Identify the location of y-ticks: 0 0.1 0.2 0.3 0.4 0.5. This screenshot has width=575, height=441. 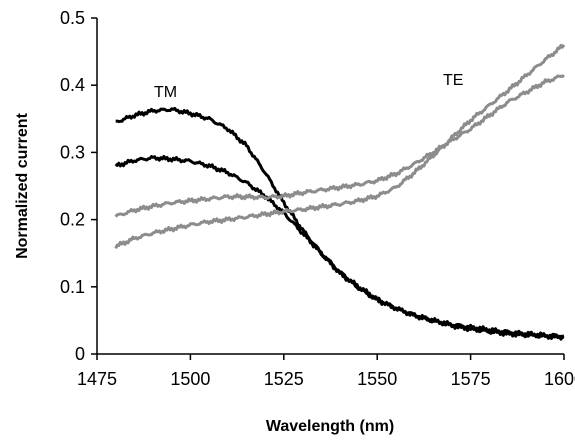
(78, 186).